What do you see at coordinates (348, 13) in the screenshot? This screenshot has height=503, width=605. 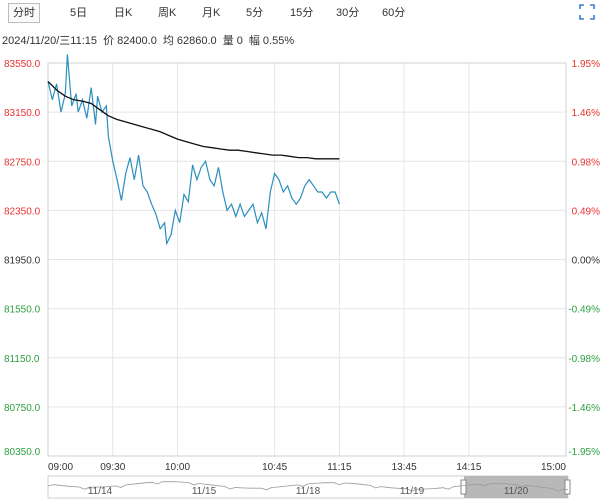 I see `tab-30min: 30分` at bounding box center [348, 13].